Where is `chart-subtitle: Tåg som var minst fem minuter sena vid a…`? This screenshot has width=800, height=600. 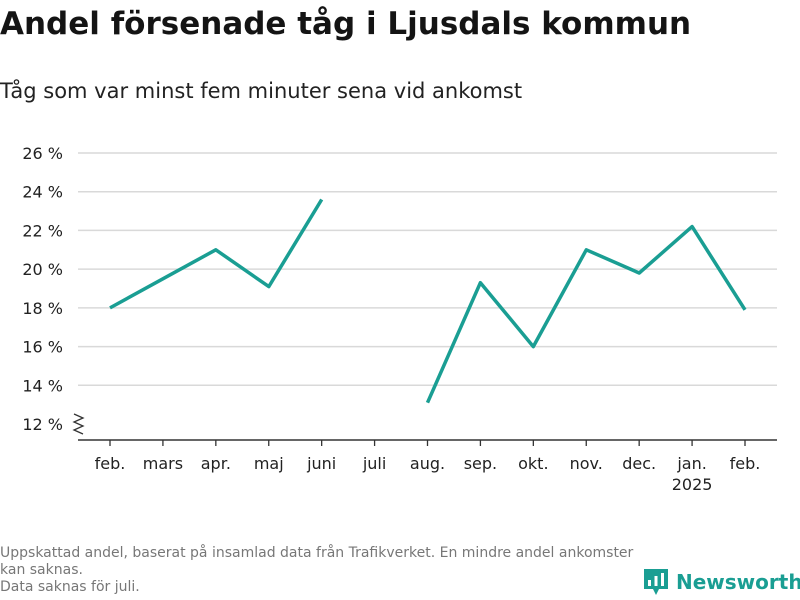
chart-subtitle: Tåg som var minst fem minuter sena vid a… is located at coordinates (261, 91).